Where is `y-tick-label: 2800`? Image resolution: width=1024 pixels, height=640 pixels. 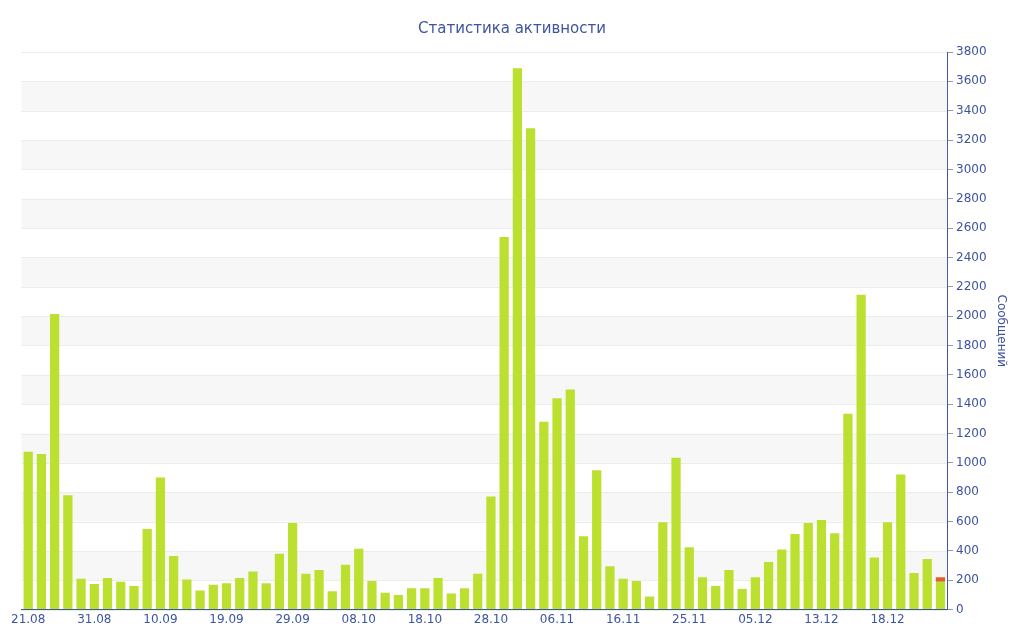 y-tick-label: 2800 is located at coordinates (971, 197).